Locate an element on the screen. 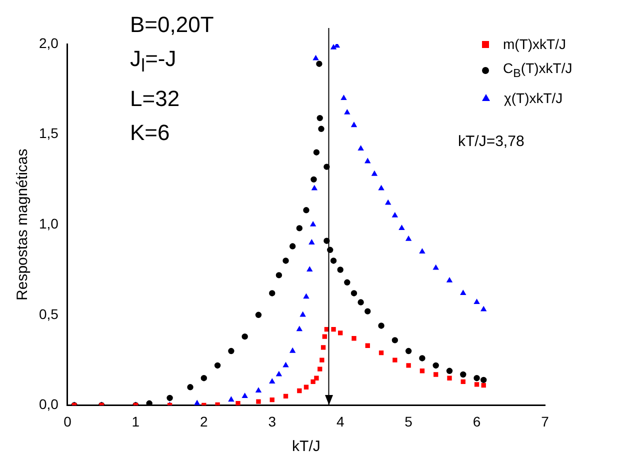  annotation: L=32 is located at coordinates (155, 99).